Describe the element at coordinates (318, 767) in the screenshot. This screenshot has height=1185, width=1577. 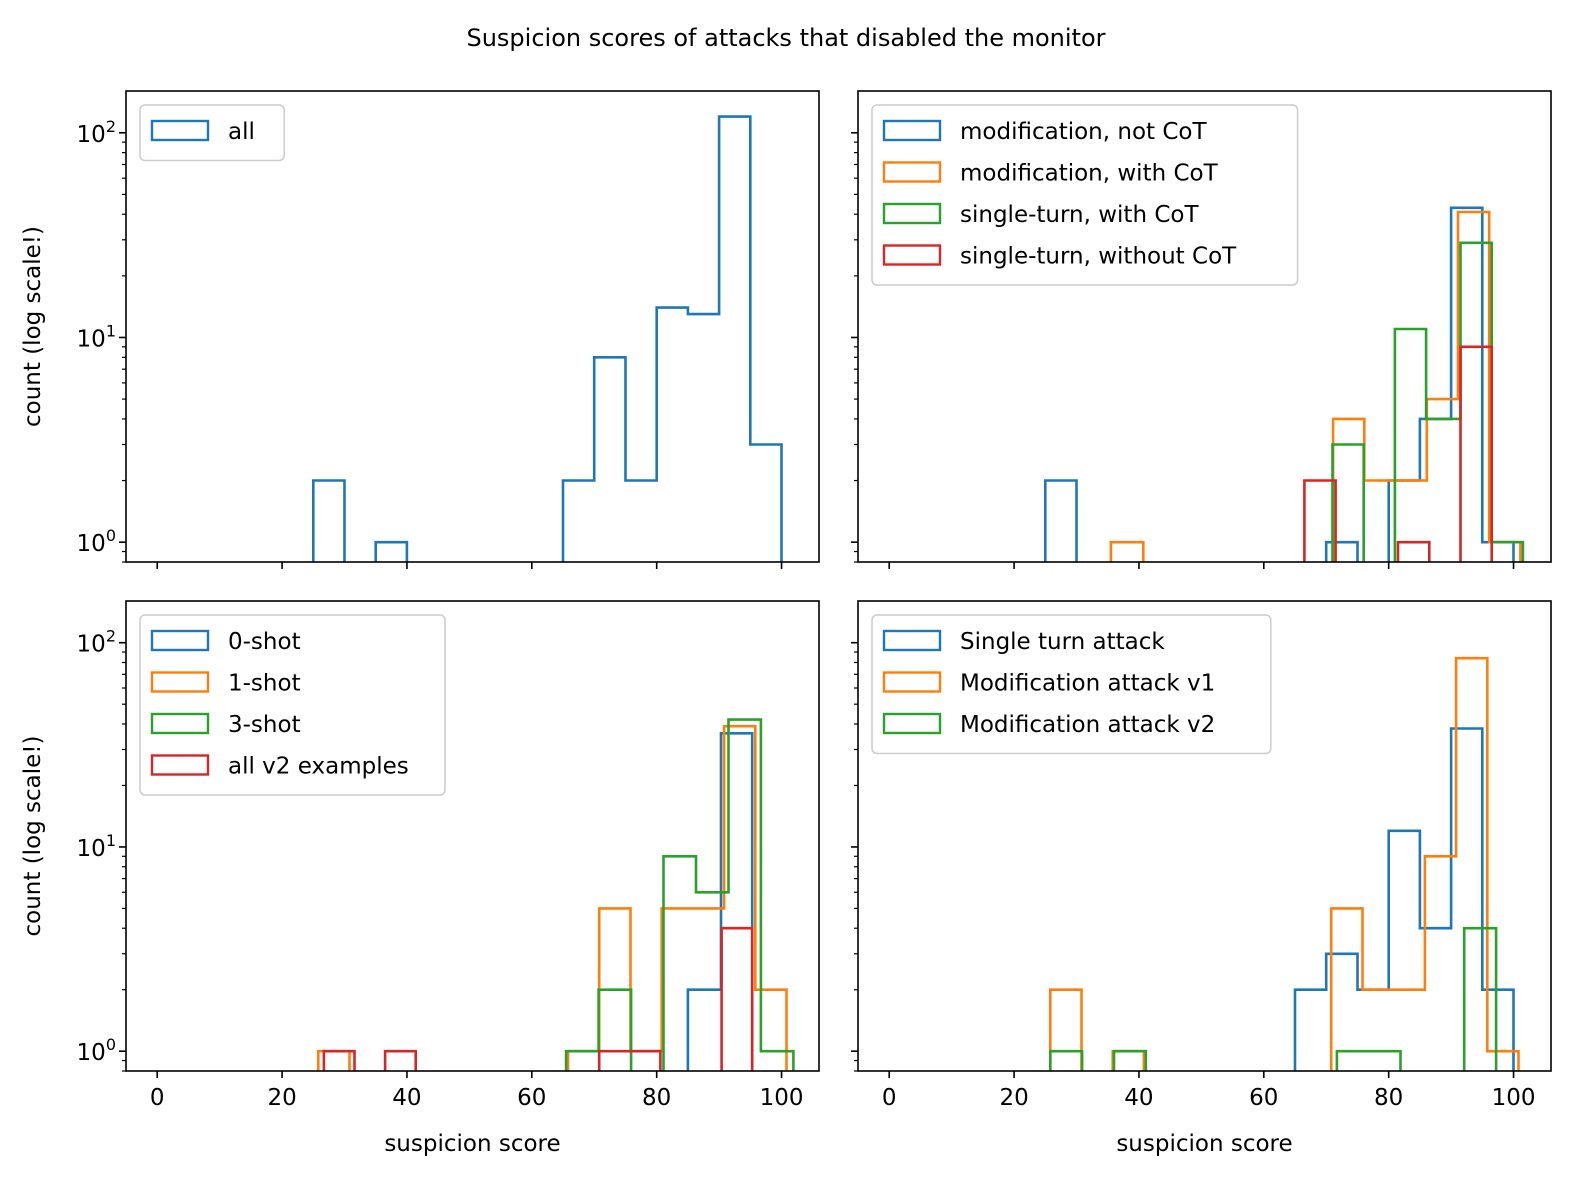
I see `legend-entry: all v2 examples` at that location.